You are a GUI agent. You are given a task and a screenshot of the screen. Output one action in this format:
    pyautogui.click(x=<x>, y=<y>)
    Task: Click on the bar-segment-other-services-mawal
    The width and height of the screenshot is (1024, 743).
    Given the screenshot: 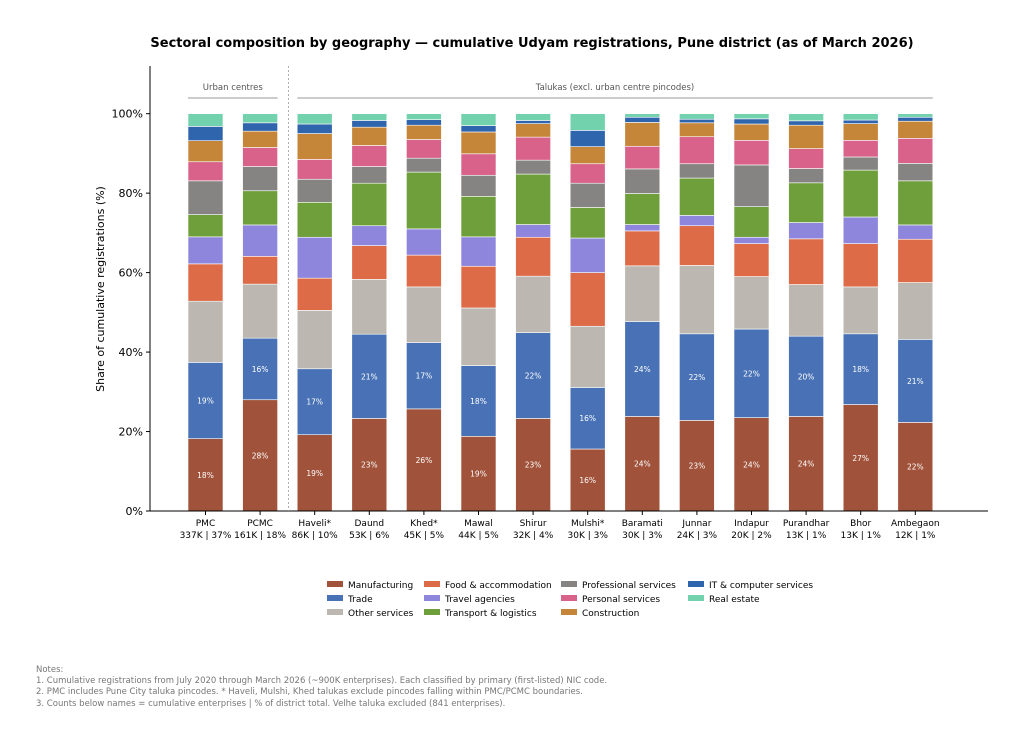 What is the action you would take?
    pyautogui.click(x=478, y=336)
    